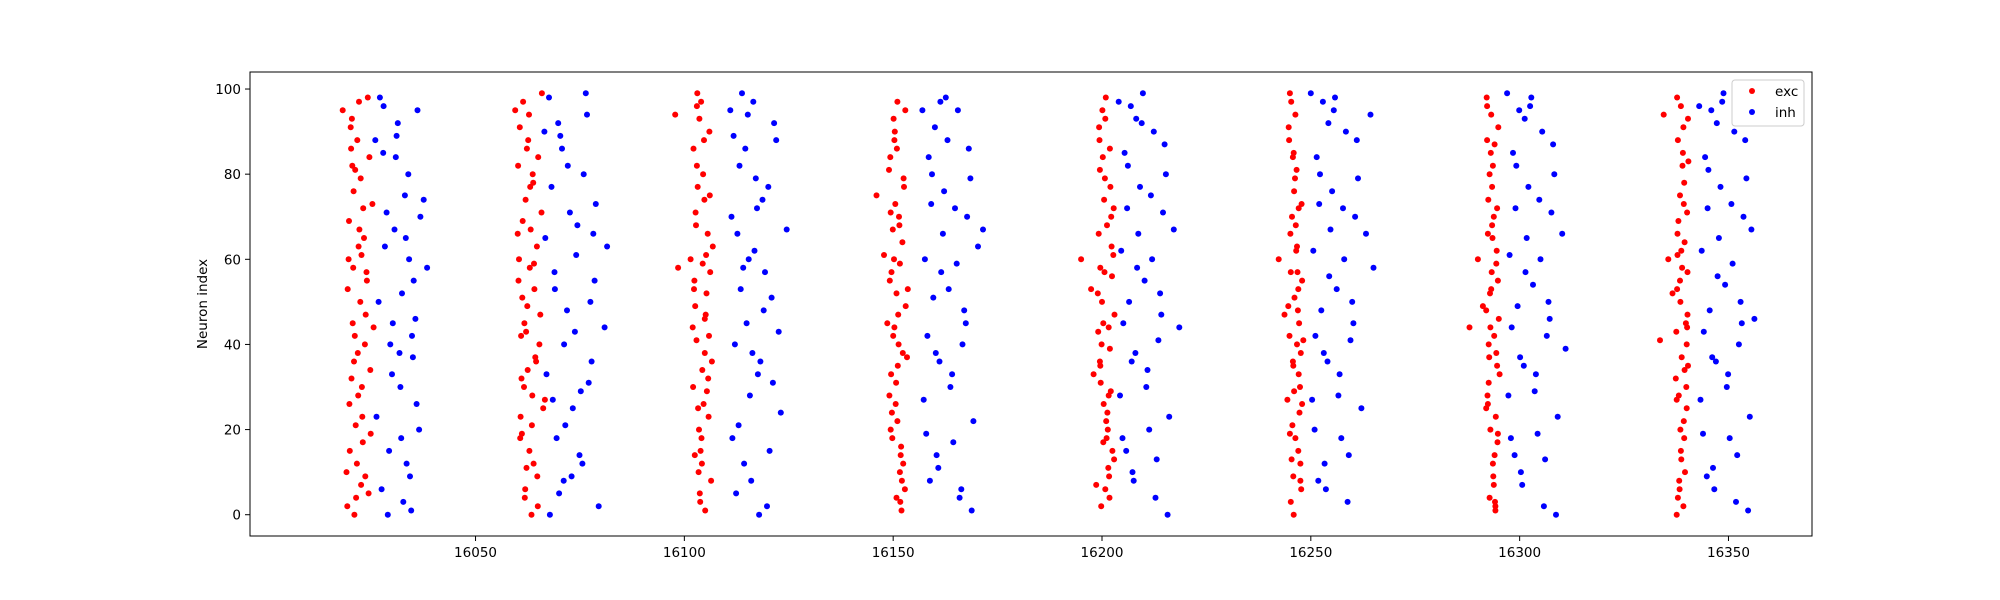 This screenshot has width=2000, height=600. I want to click on y-tick-label: 20, so click(232, 431).